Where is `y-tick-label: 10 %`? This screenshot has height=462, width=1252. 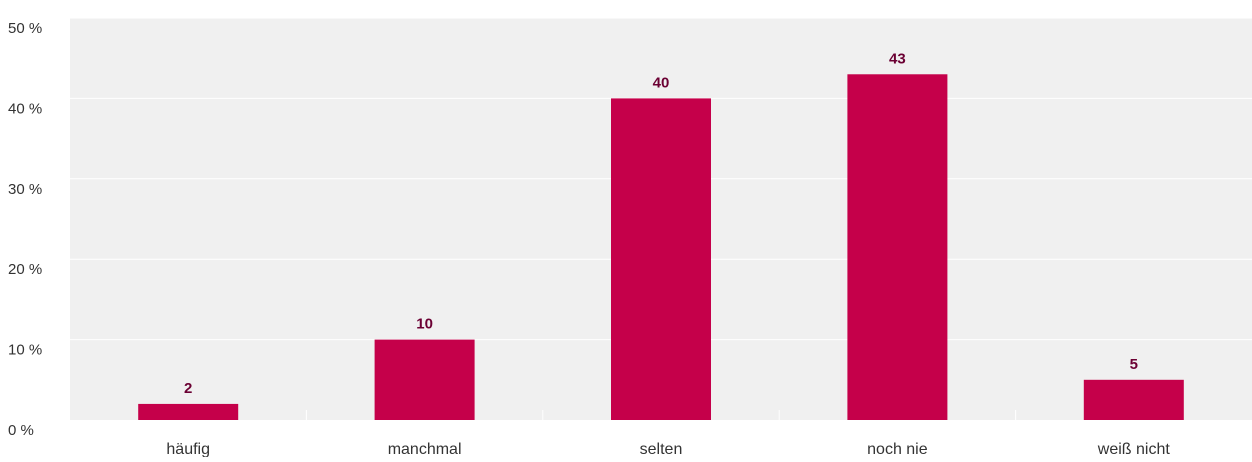 y-tick-label: 10 % is located at coordinates (25, 350).